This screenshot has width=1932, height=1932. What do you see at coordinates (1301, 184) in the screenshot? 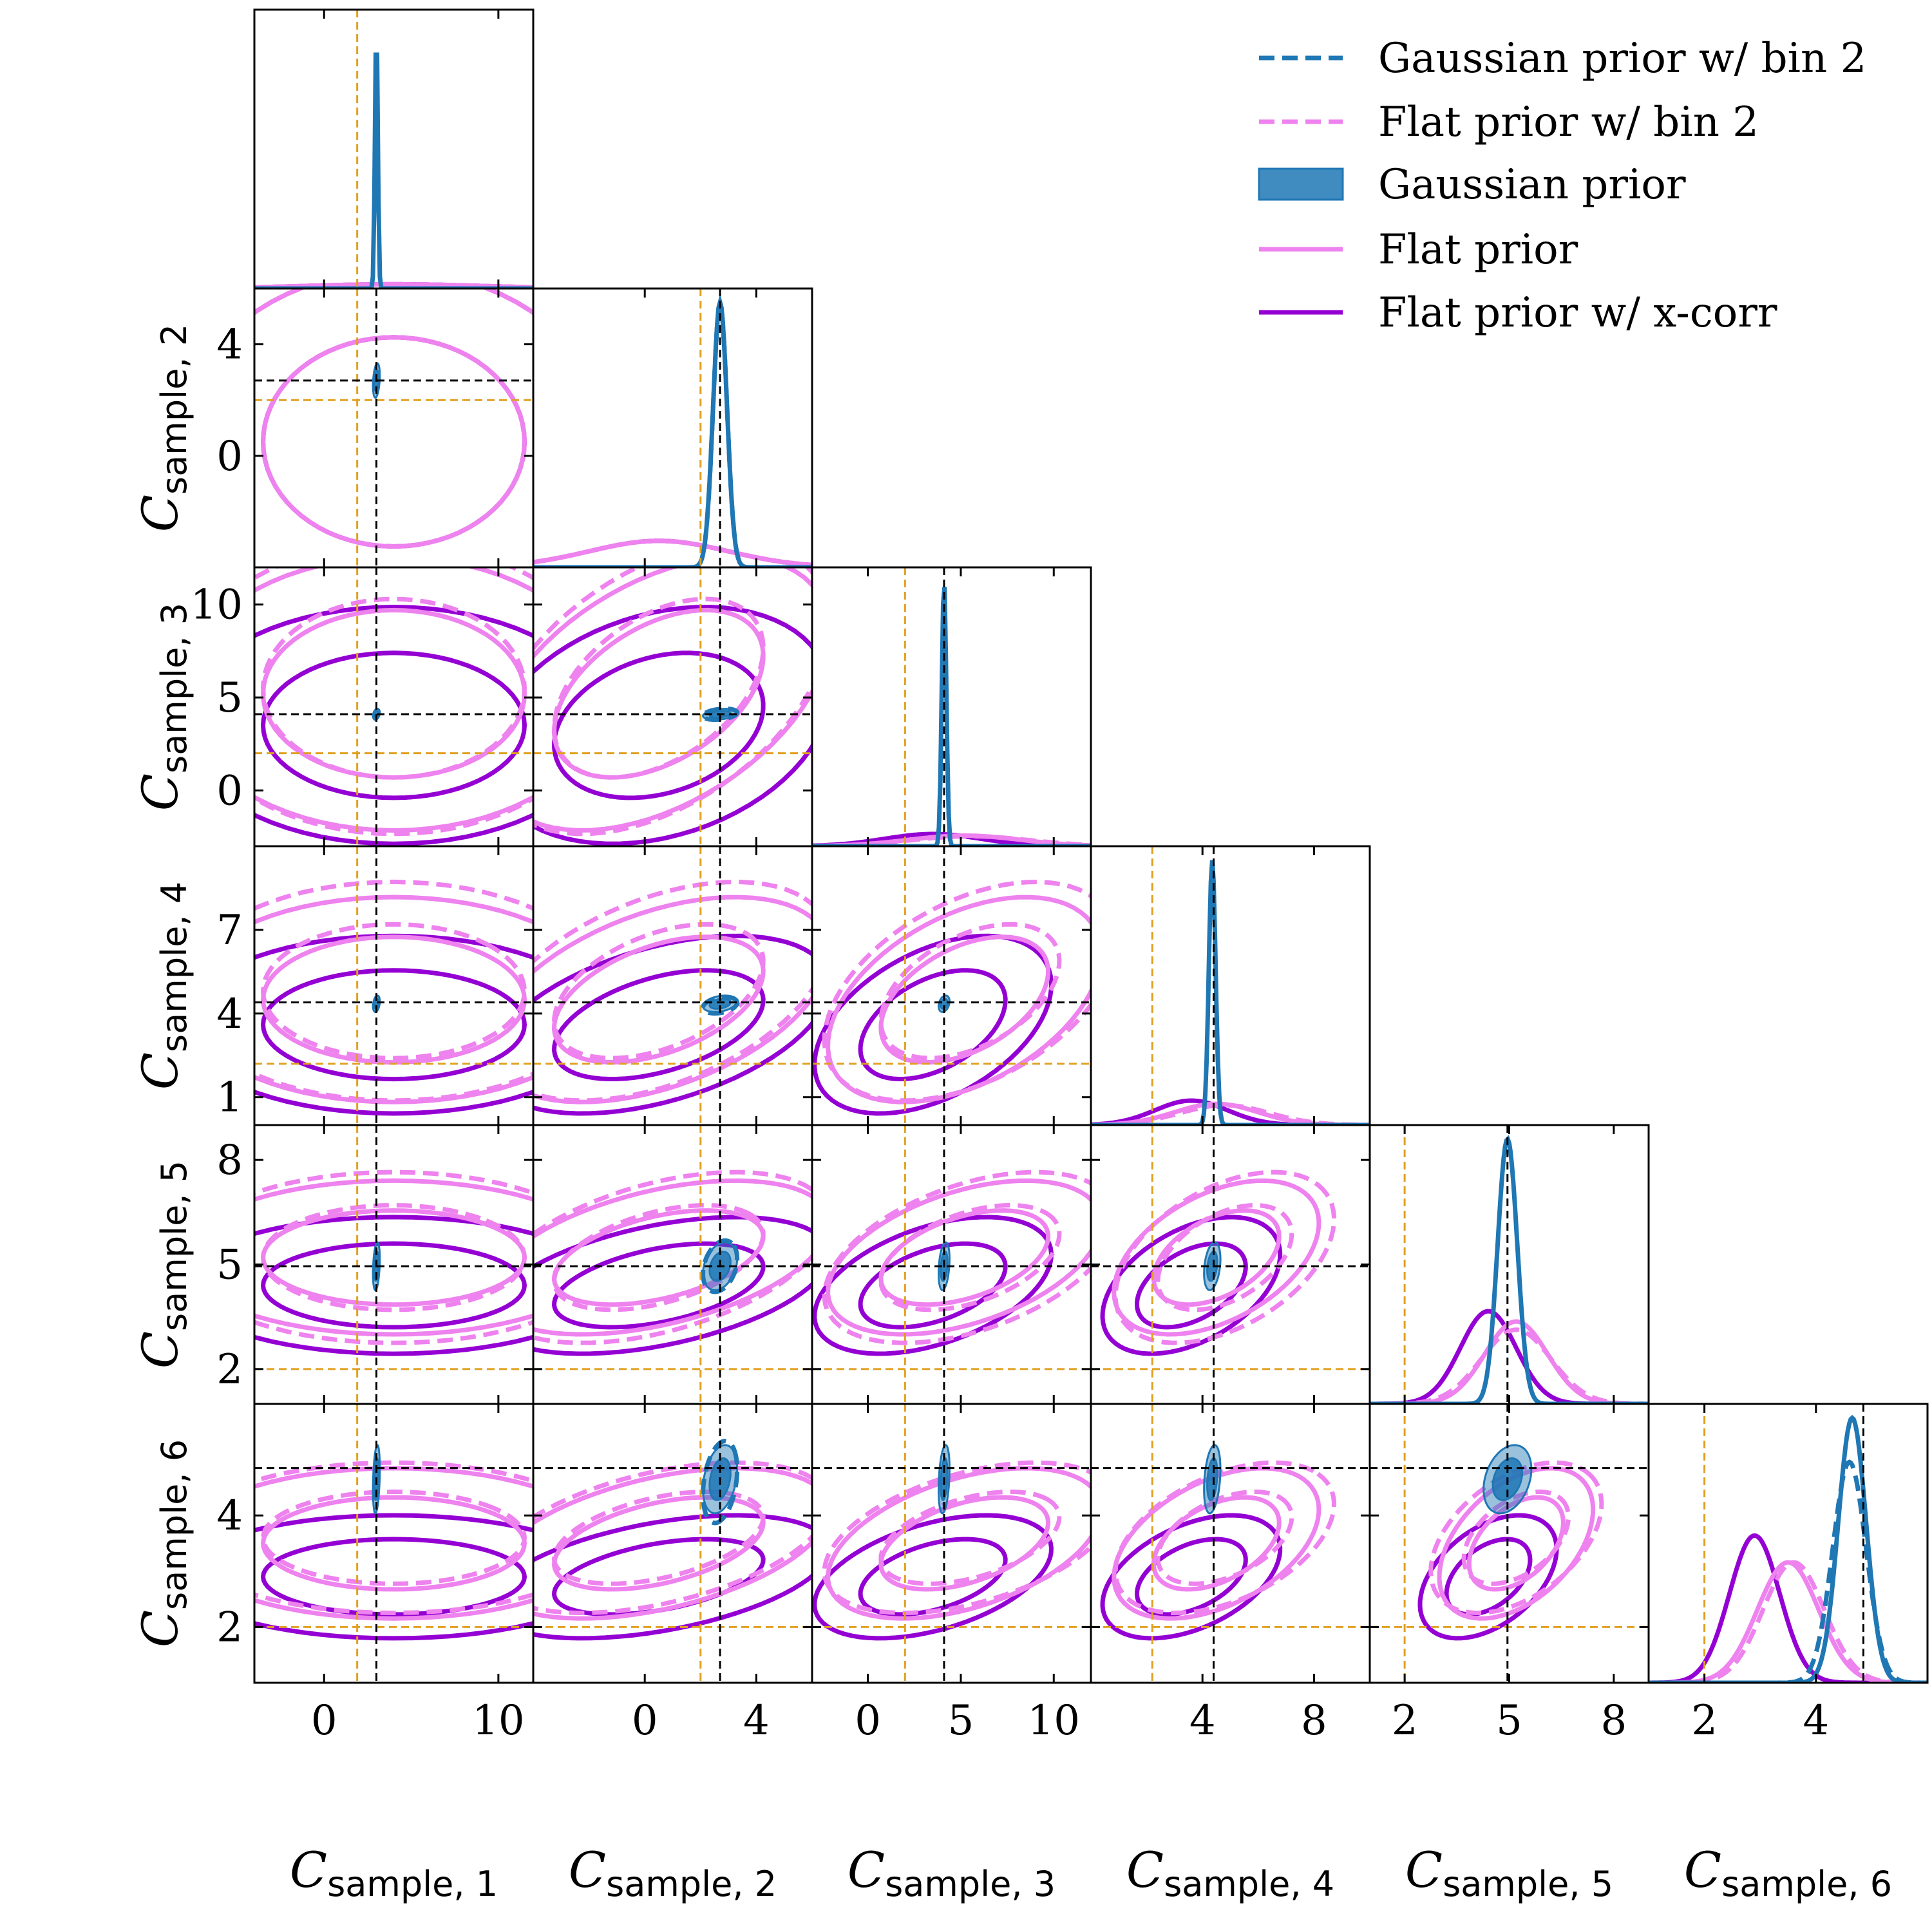
I see `legend-swatch-gaussian-prior` at bounding box center [1301, 184].